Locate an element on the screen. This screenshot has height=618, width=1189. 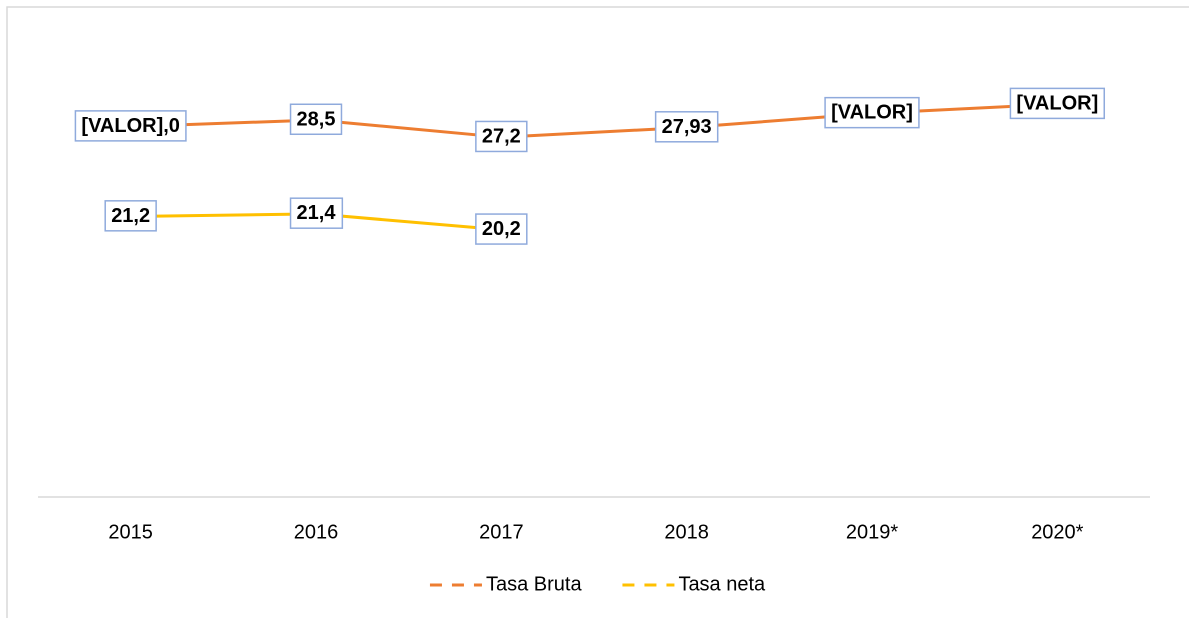
data-label-box: 21,2 is located at coordinates (130, 216).